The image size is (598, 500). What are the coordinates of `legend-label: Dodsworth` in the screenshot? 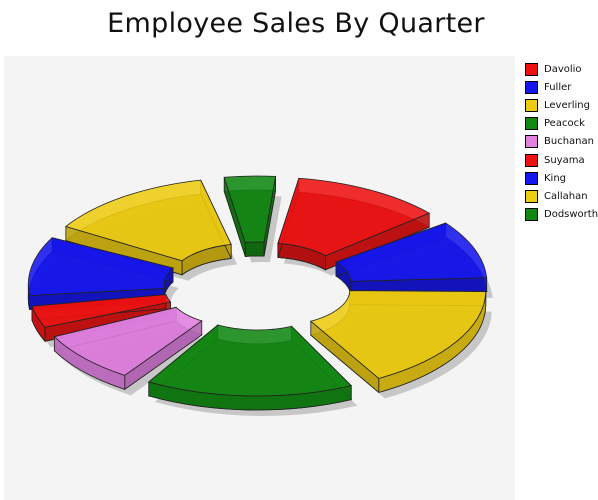 It's located at (571, 215).